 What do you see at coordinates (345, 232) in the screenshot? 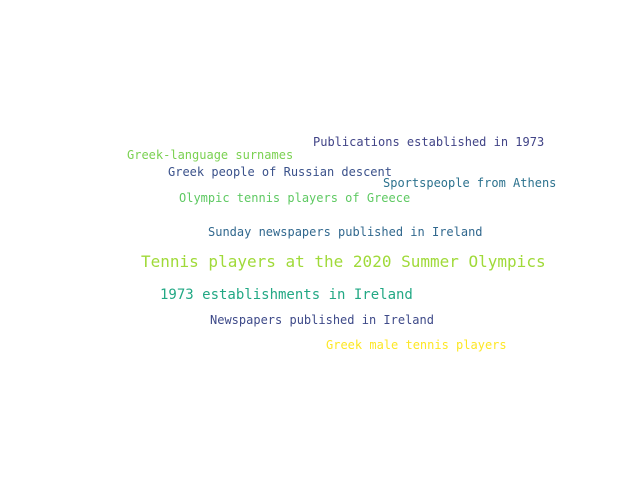
I see `word-sunday-newspapers-ireland: Sunday newspapers published in Ireland` at bounding box center [345, 232].